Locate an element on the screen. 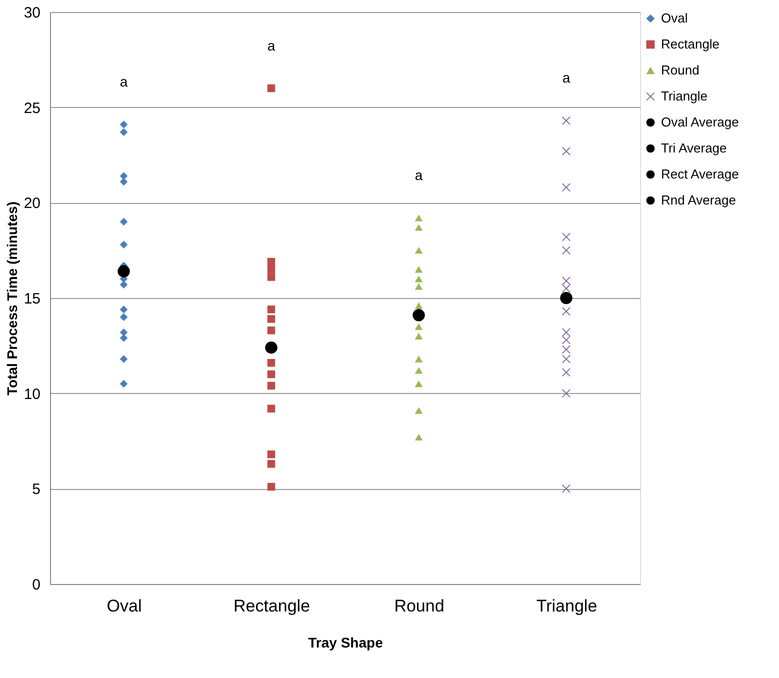  x-tick-label: Oval is located at coordinates (124, 606).